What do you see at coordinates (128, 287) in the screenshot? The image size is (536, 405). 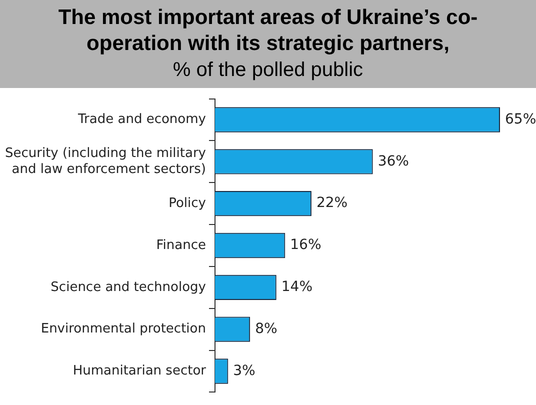 I see `y-tick-label: Science and technology` at bounding box center [128, 287].